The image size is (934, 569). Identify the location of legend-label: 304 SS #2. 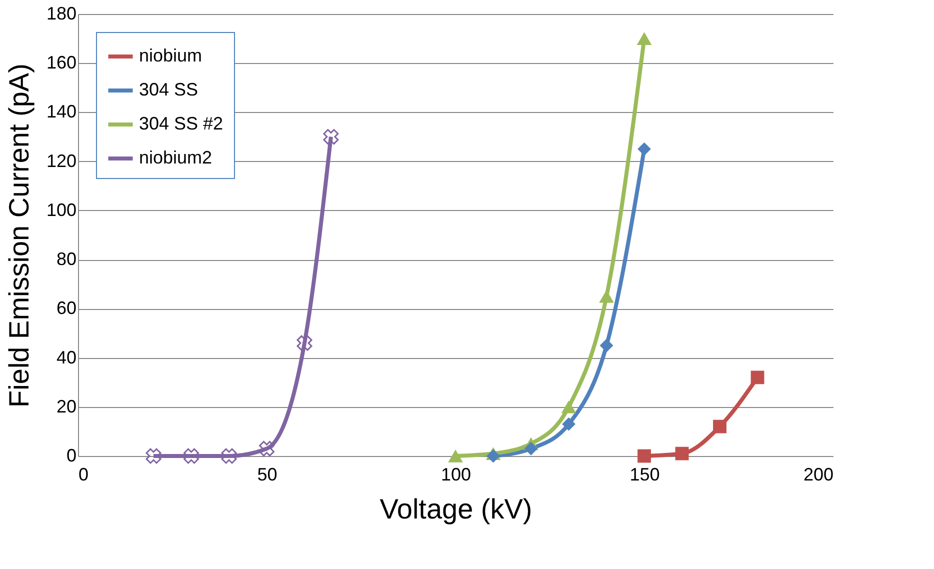
(181, 124).